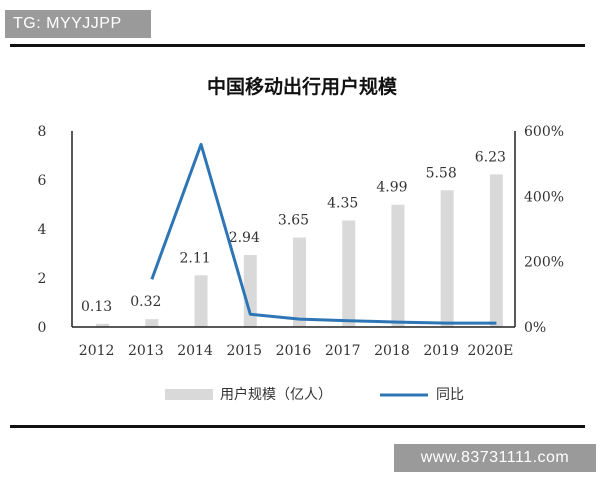  I want to click on bar-2014, so click(201, 301).